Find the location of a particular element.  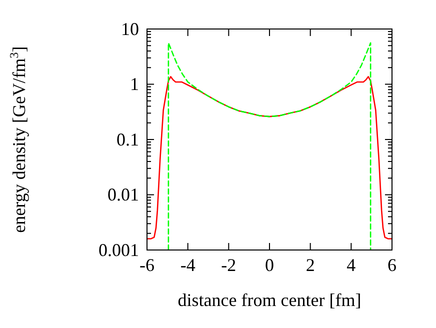

x-tick-label: 0 is located at coordinates (269, 264).